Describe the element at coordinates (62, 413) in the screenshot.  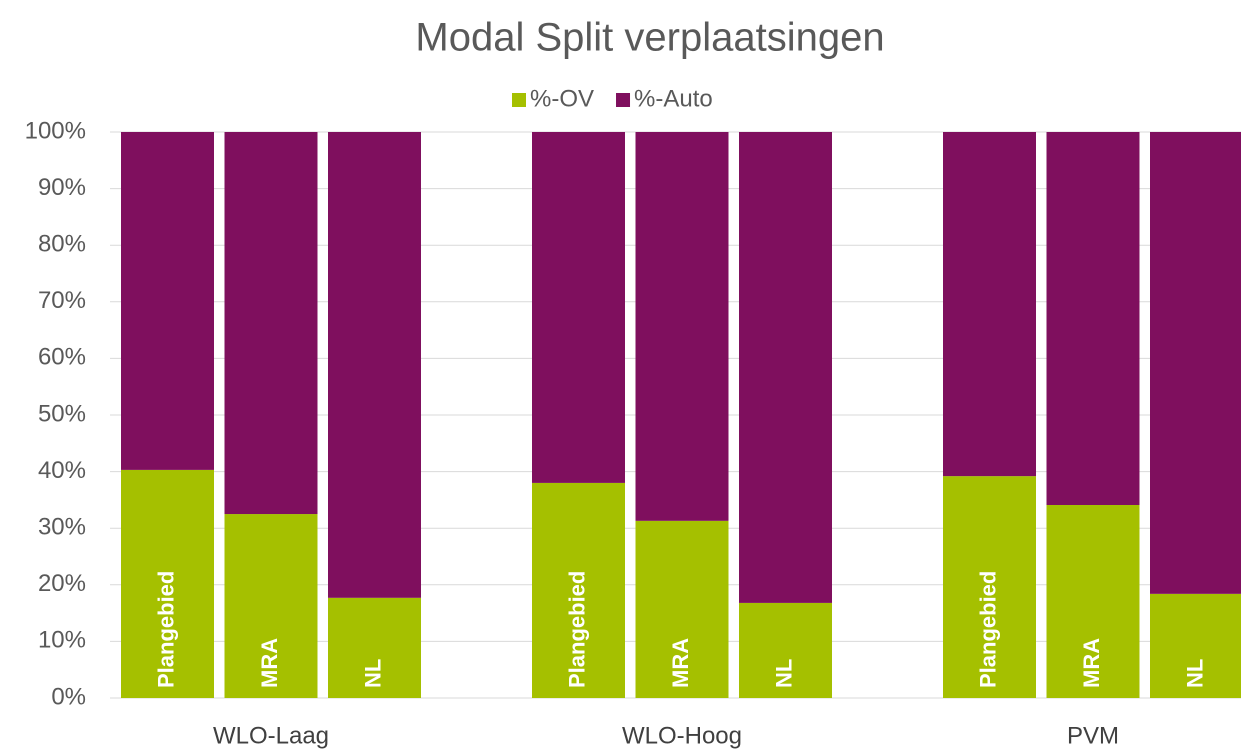
I see `y-tick-label: 50%` at that location.